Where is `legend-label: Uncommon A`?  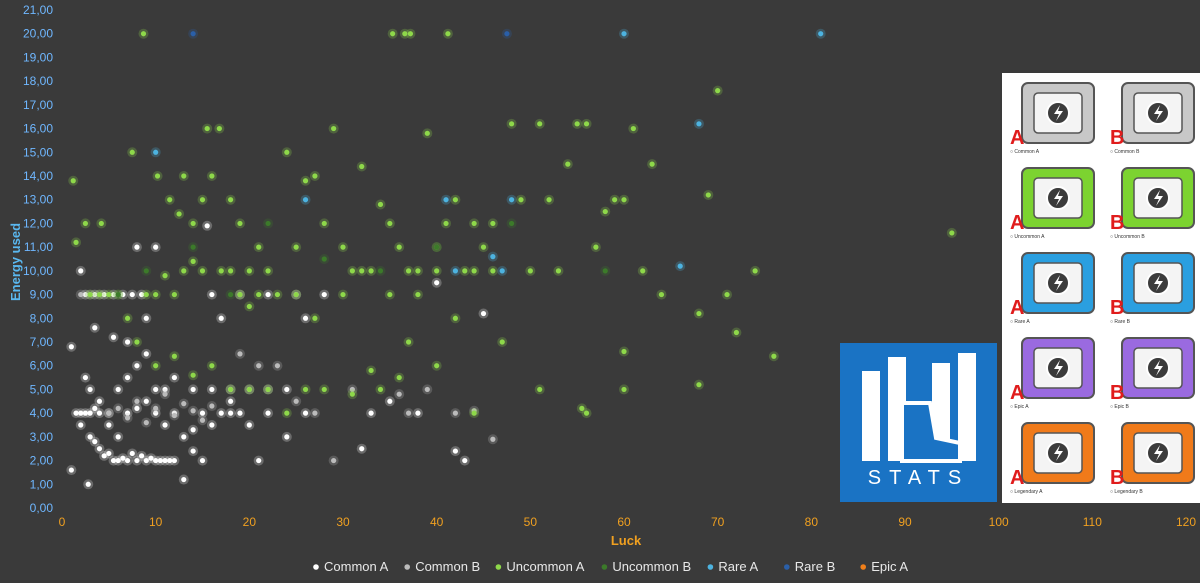
legend-label: Uncommon A is located at coordinates (545, 566).